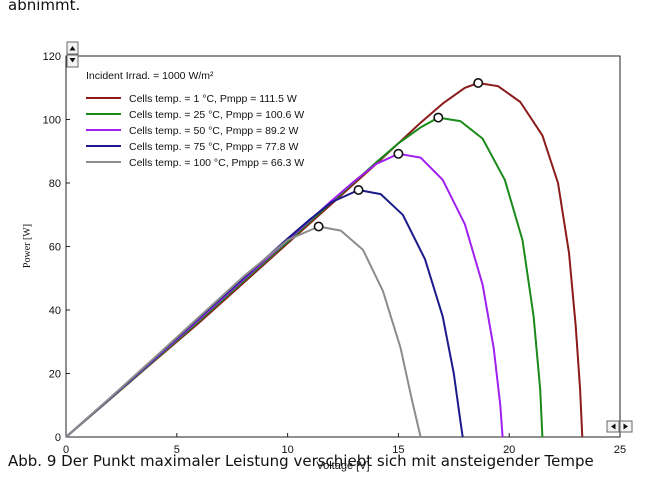 This screenshot has width=648, height=486. I want to click on y-axis-title: Power [W], so click(27, 246).